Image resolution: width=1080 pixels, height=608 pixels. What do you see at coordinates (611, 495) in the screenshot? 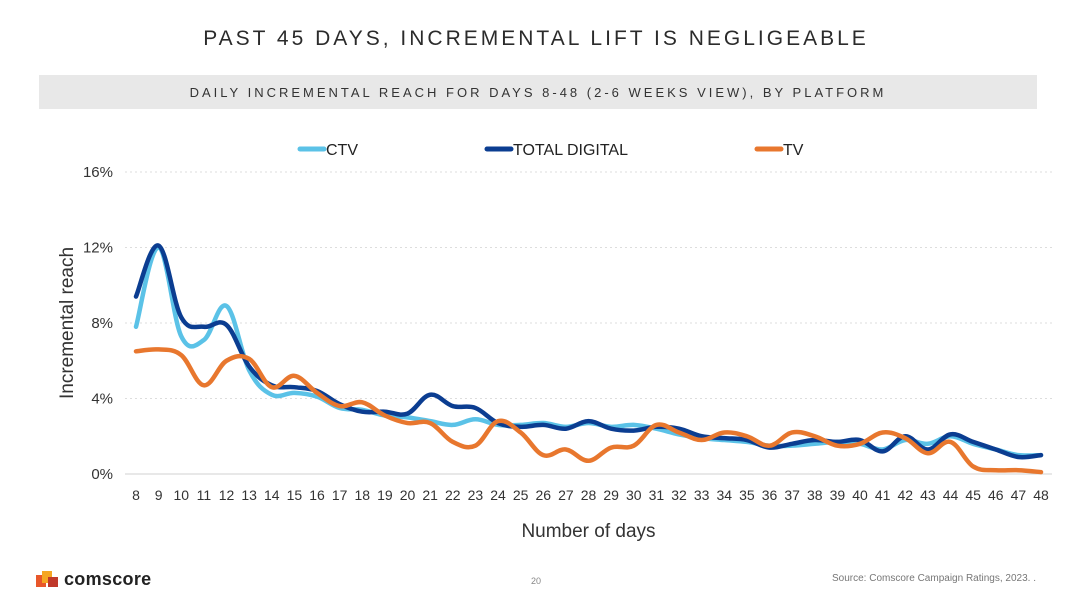
I see `x-tick-label: 29` at bounding box center [611, 495].